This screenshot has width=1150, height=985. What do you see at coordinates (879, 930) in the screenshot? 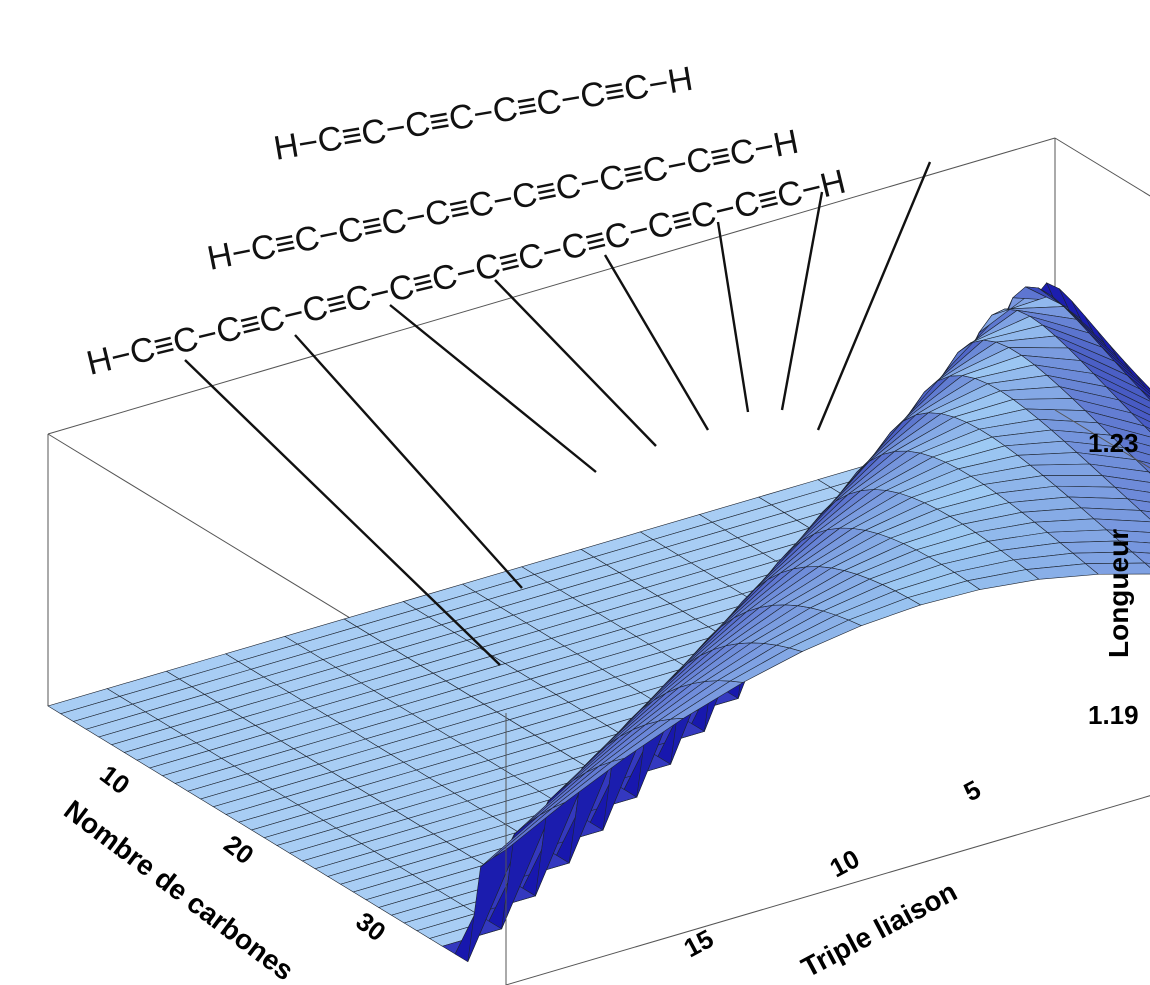
I see `y-axis-label: Triple liaison` at bounding box center [879, 930].